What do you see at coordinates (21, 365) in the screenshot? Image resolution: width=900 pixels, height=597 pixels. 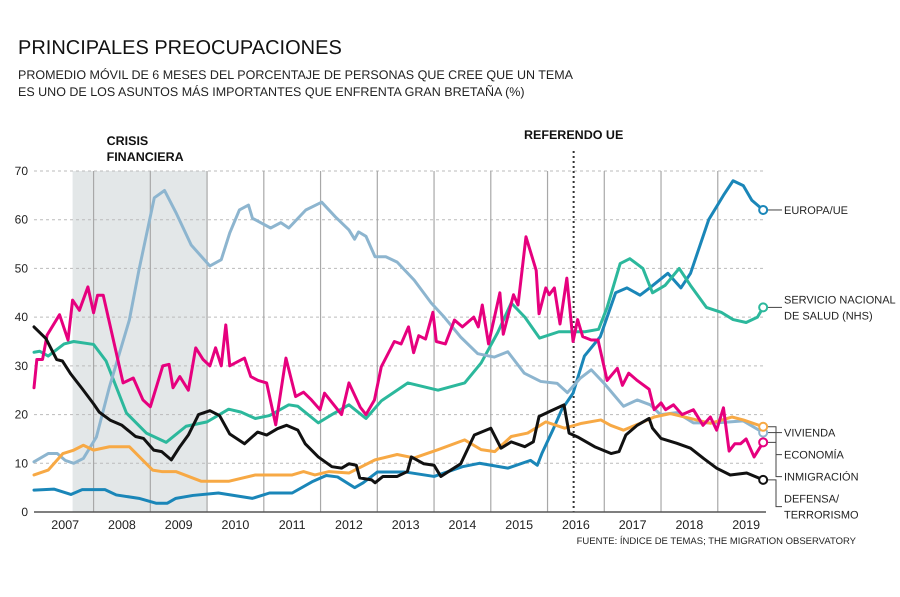 I see `y-tick-label: 30` at bounding box center [21, 365].